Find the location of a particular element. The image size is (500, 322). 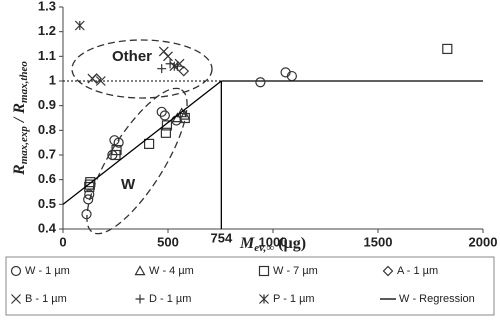

legend-label: A - 1 µm is located at coordinates (417, 271).